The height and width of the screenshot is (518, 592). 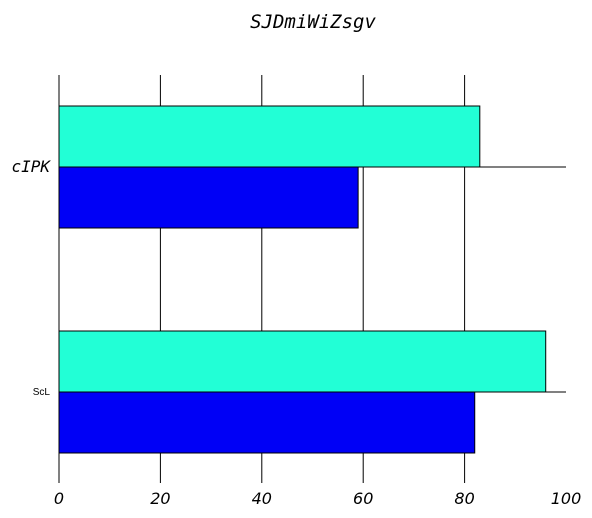 What do you see at coordinates (313, 22) in the screenshot?
I see `chart-title: SJDmiWiZsgv` at bounding box center [313, 22].